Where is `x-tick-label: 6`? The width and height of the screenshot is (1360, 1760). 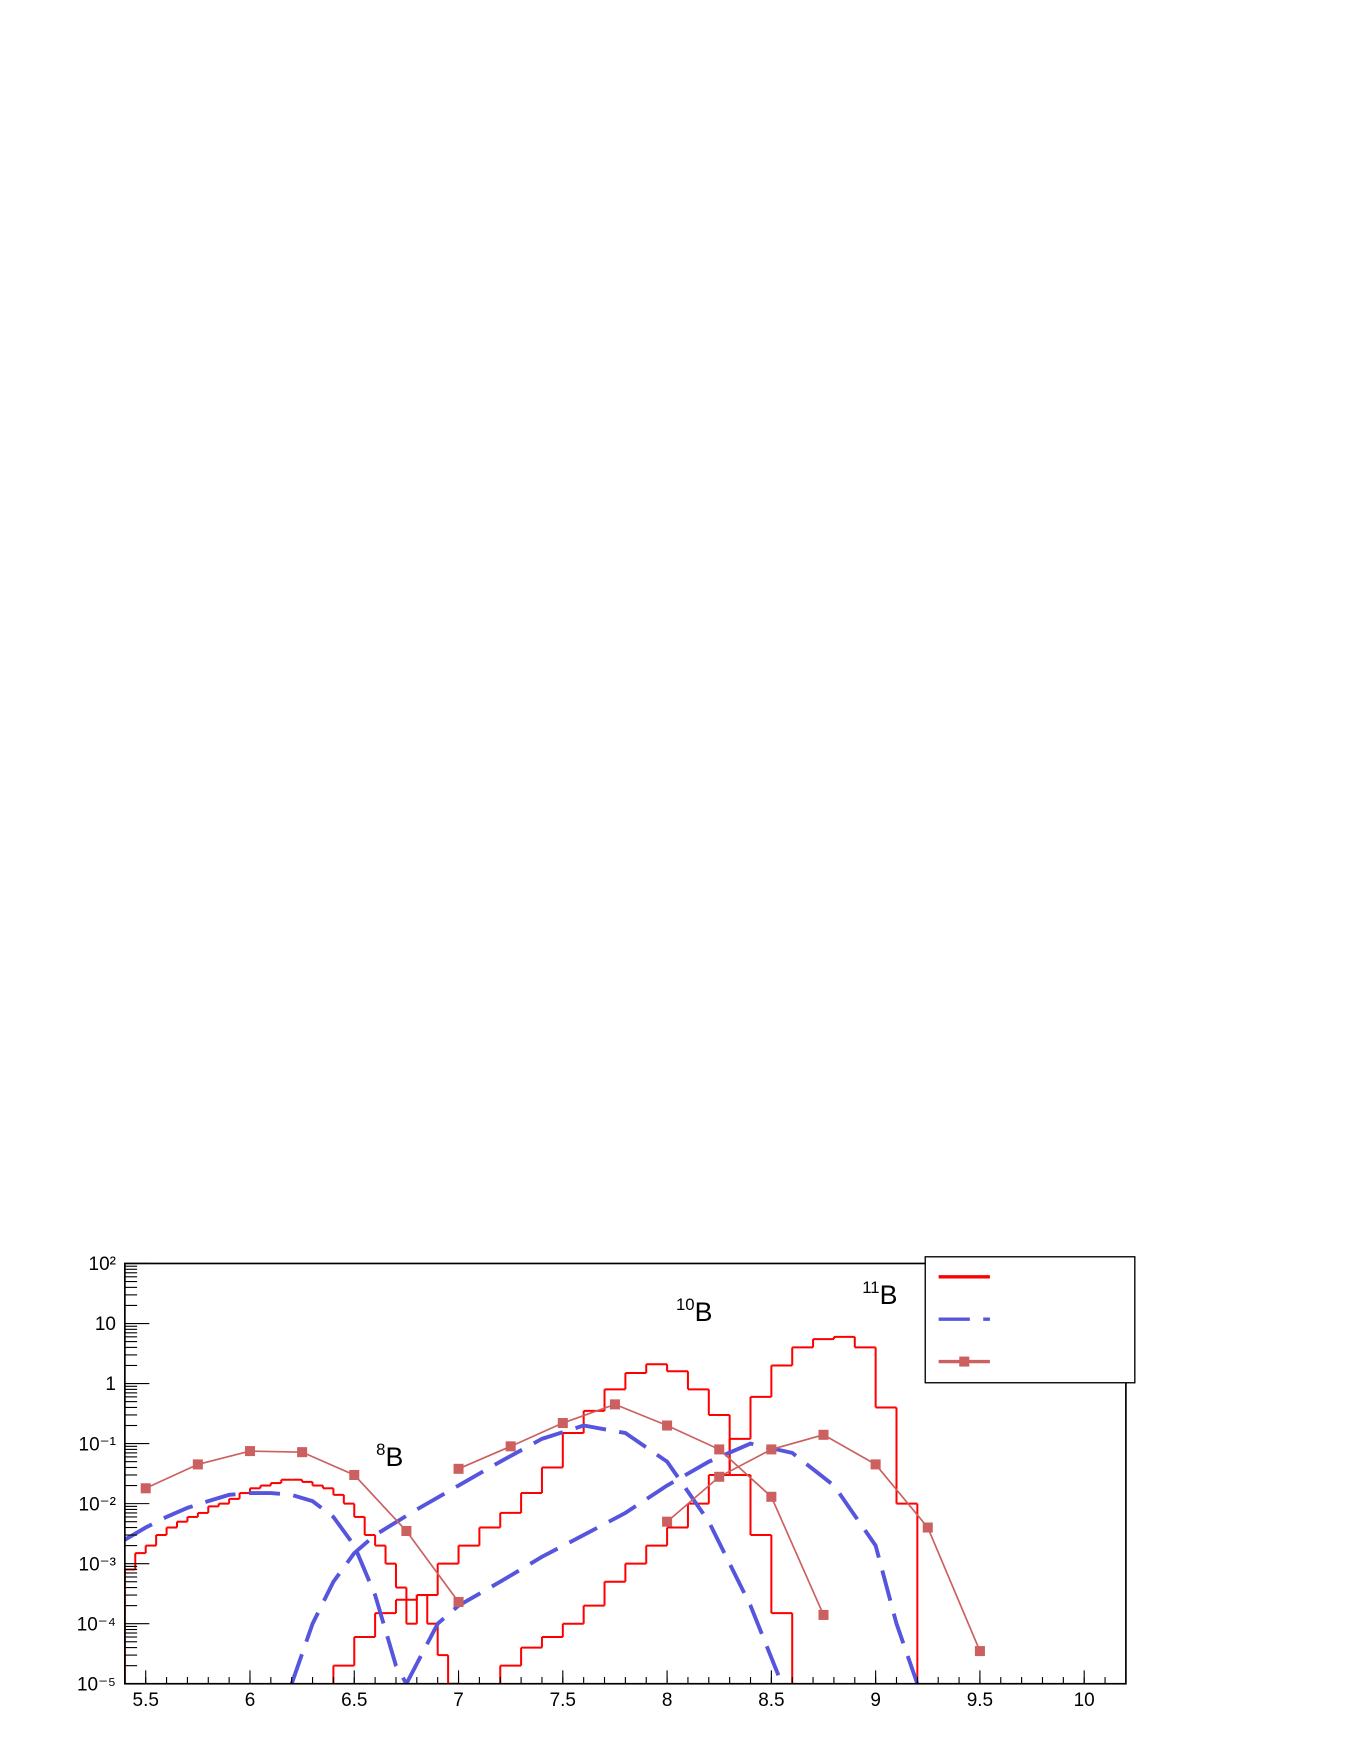 x-tick-label: 6 is located at coordinates (250, 1700).